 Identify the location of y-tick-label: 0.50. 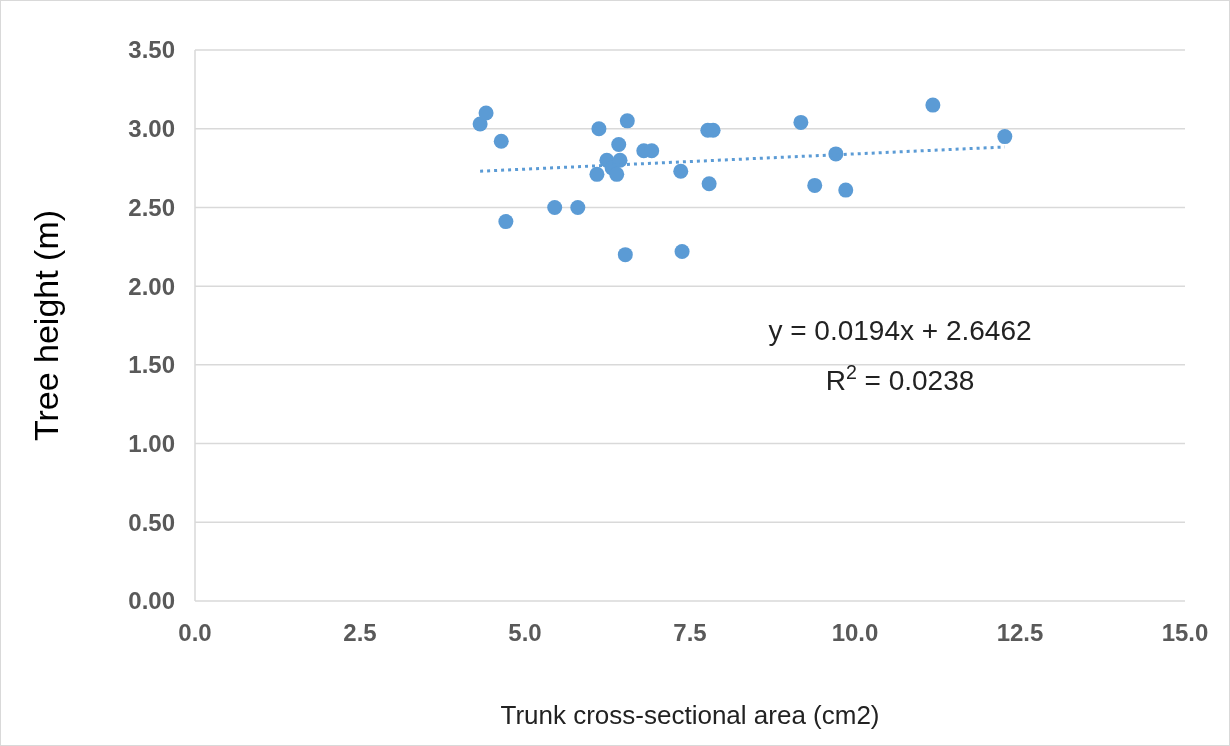
(151, 522).